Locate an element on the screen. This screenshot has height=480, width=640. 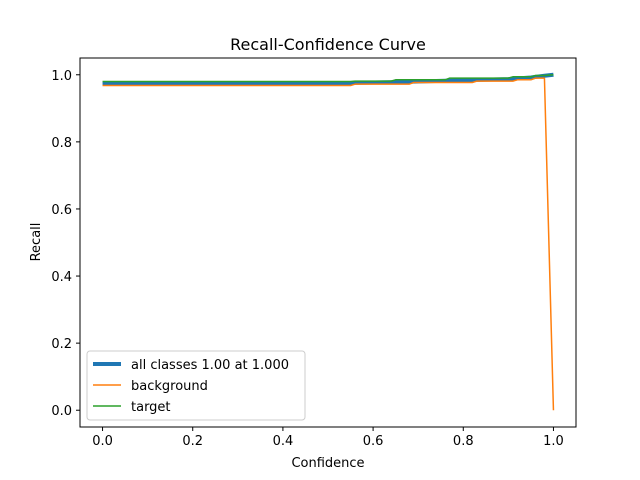
legend-box is located at coordinates (196, 385).